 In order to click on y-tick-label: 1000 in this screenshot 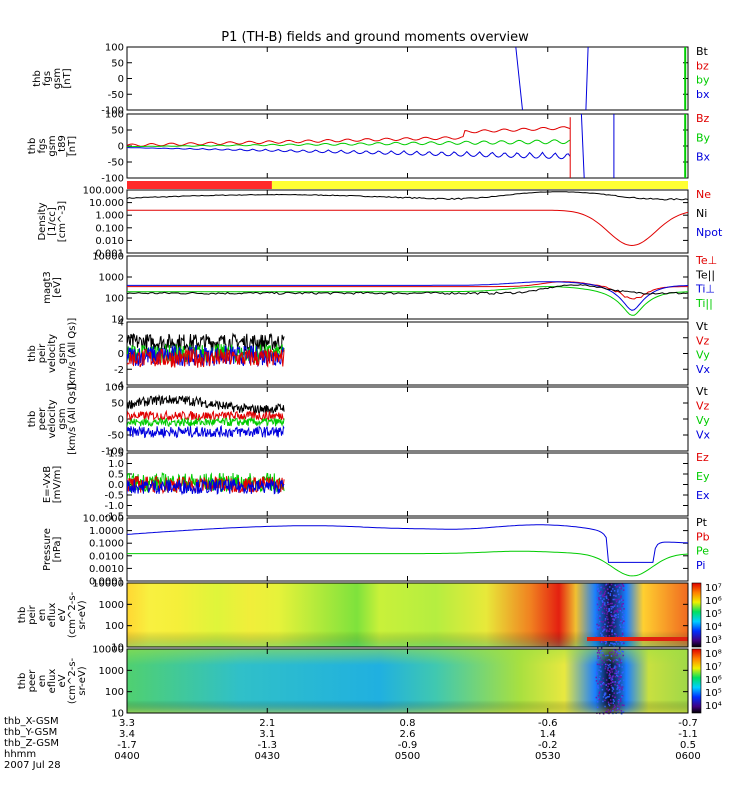, I will do `click(111, 278)`.